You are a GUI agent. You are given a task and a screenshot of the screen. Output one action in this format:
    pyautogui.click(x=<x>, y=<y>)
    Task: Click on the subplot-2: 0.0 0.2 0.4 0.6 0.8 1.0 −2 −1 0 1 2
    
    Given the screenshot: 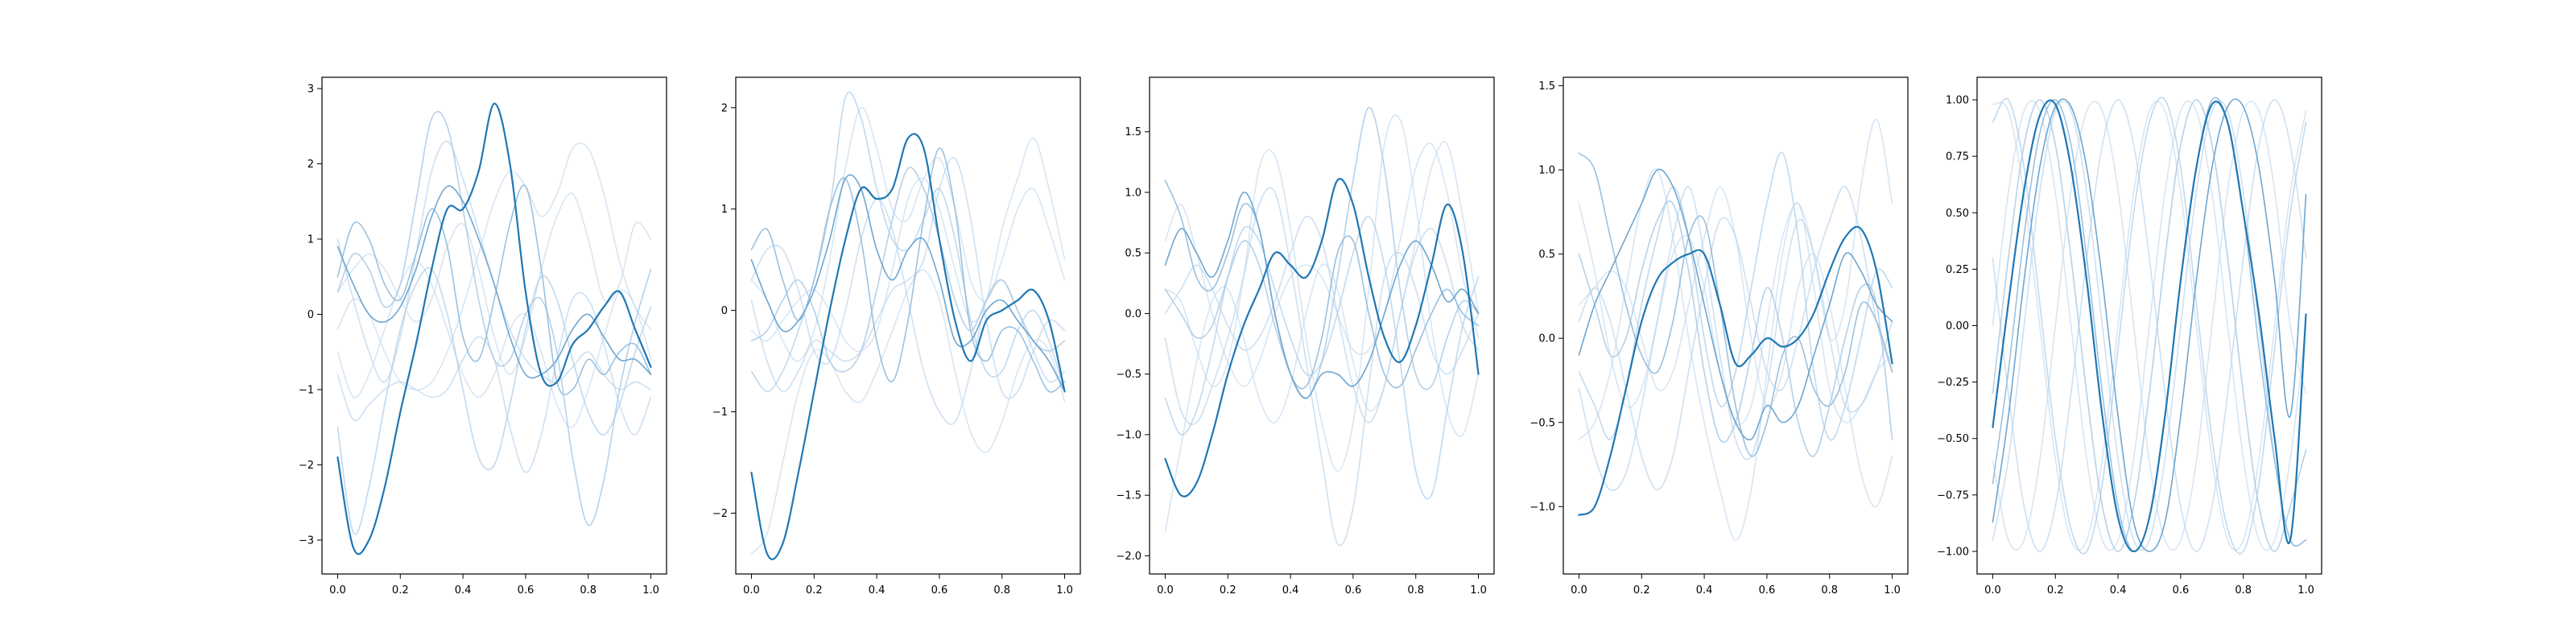 What is the action you would take?
    pyautogui.click(x=896, y=336)
    